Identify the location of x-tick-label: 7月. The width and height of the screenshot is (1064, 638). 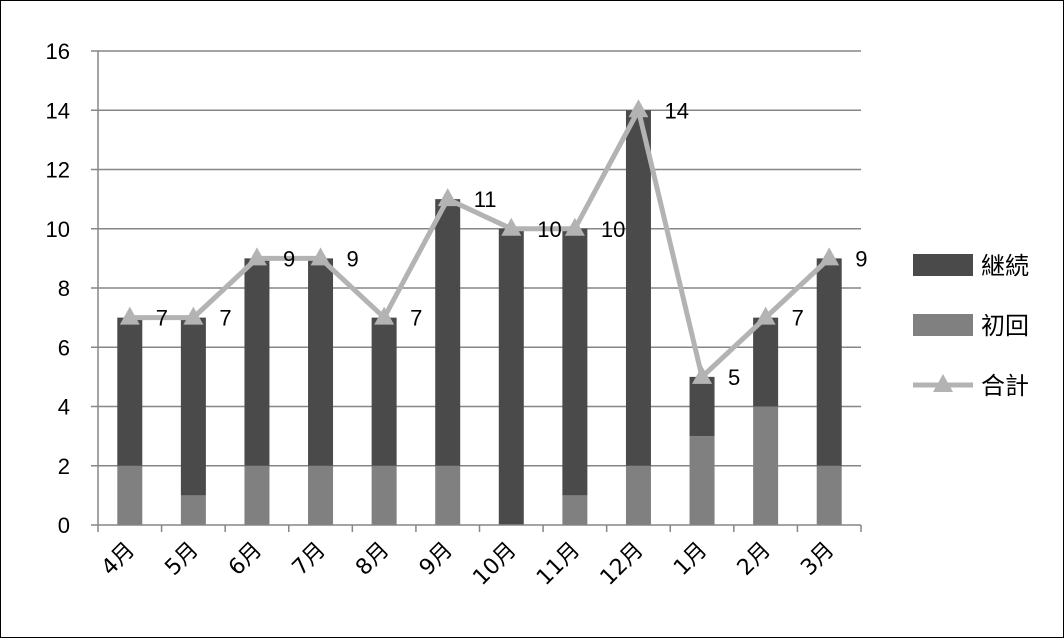
(309, 559).